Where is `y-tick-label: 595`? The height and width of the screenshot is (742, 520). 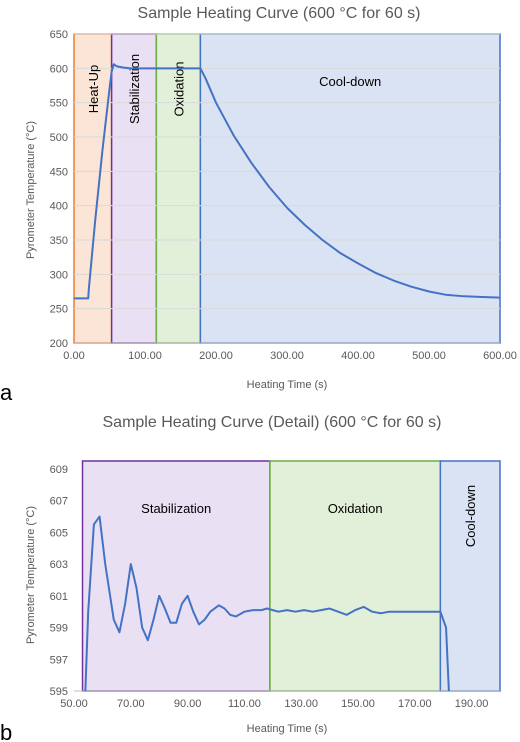 y-tick-label: 595 is located at coordinates (59, 692).